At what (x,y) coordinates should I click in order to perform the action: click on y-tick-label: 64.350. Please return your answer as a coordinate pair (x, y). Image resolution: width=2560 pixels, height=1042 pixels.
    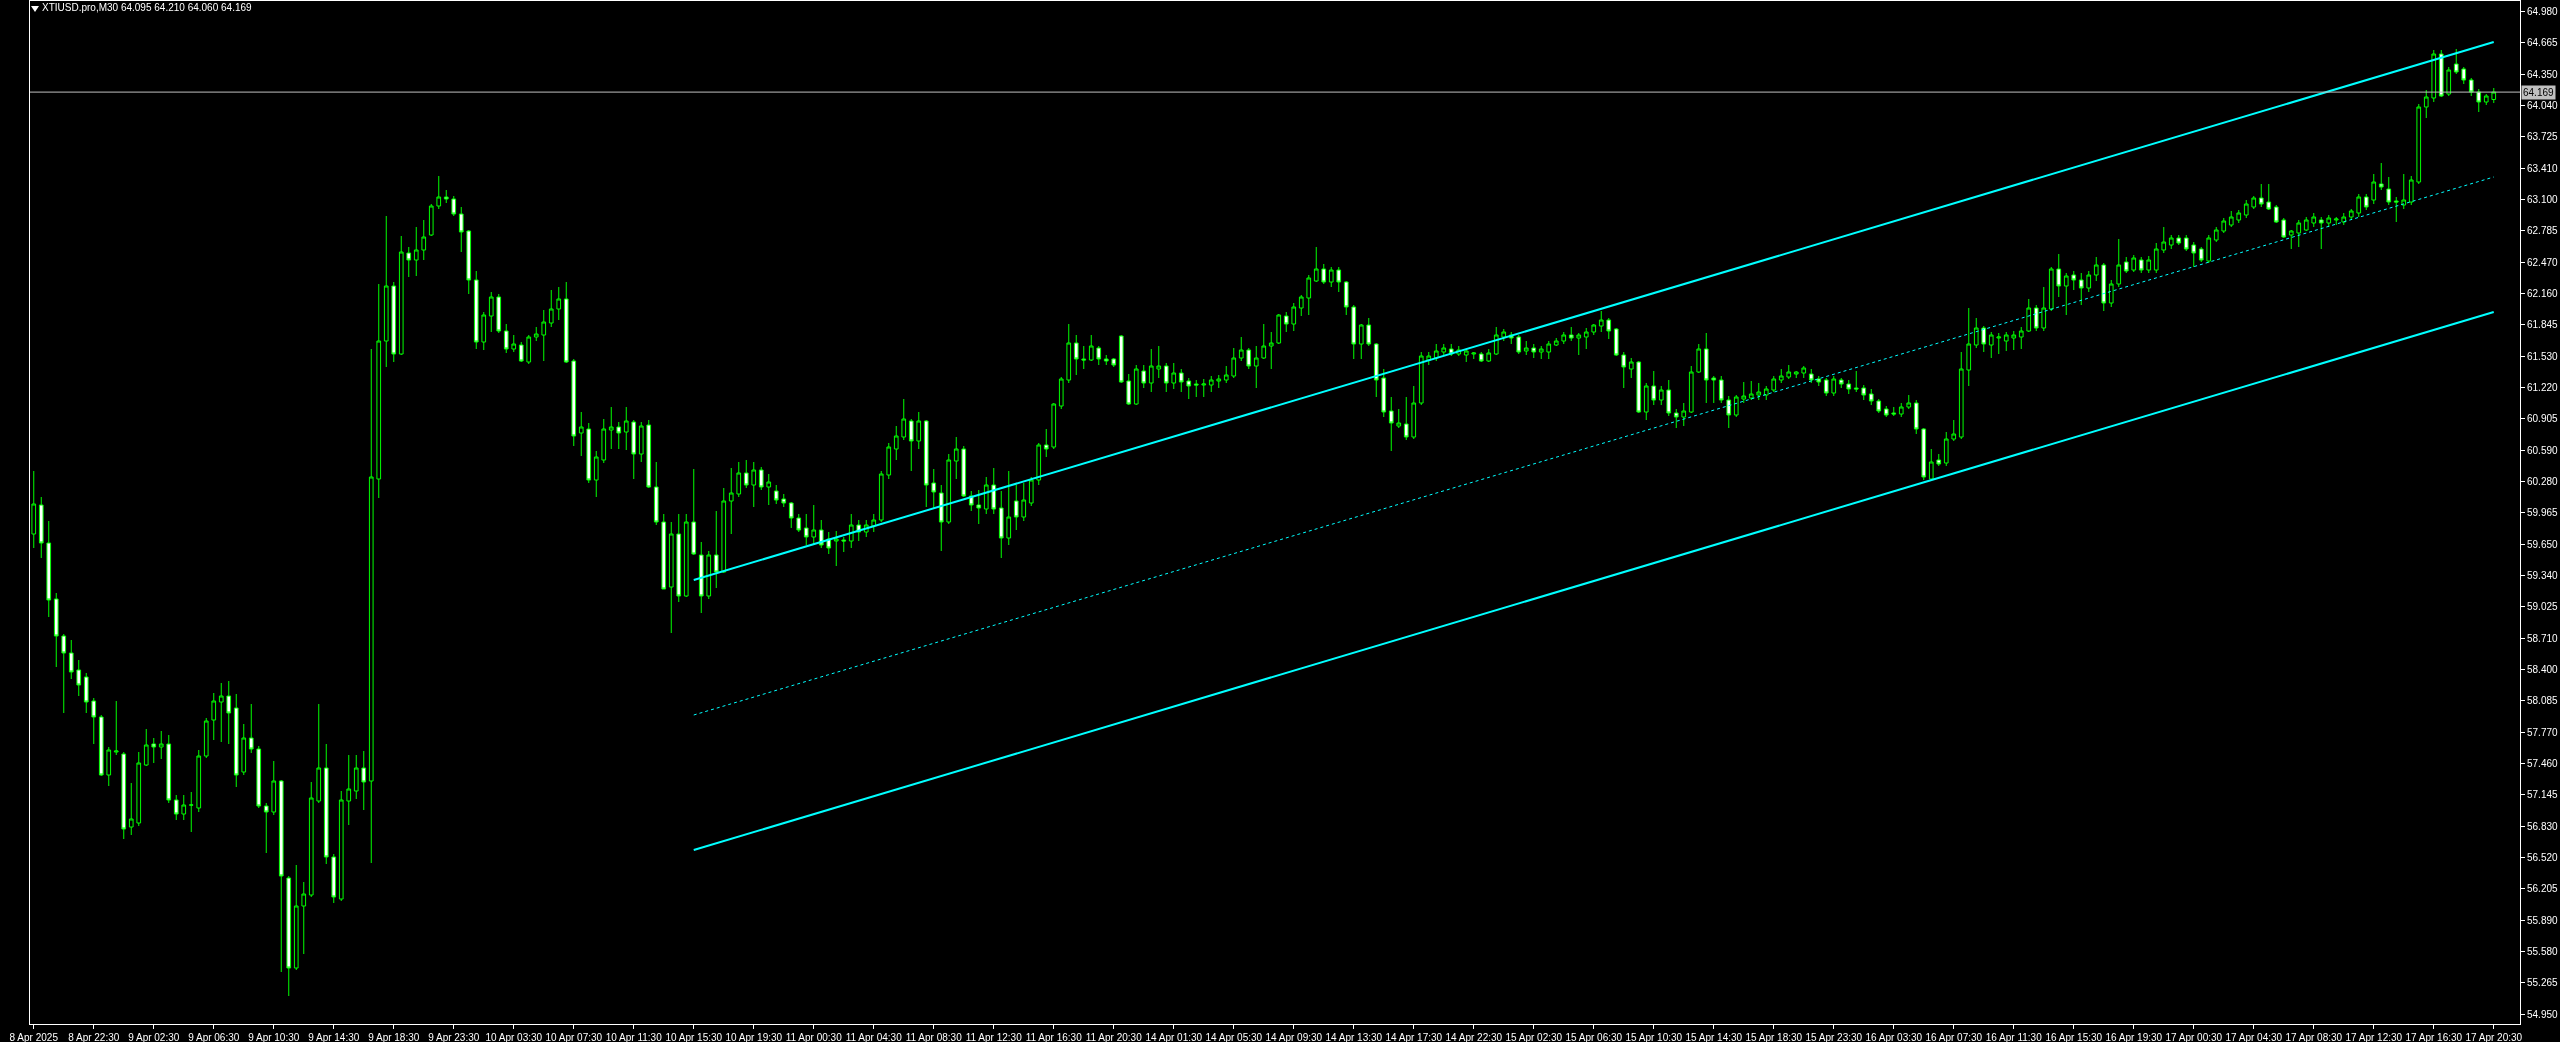
    Looking at the image, I should click on (2543, 74).